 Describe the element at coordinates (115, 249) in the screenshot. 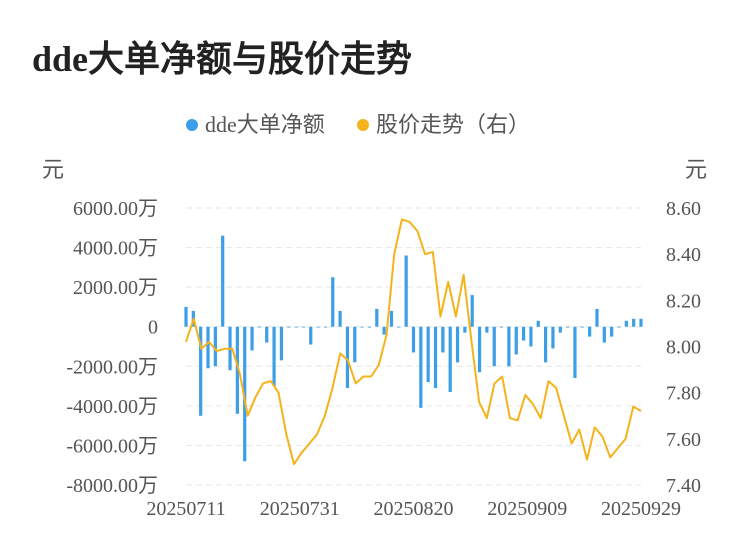

I see `left-tick-label: 4000.00万` at that location.